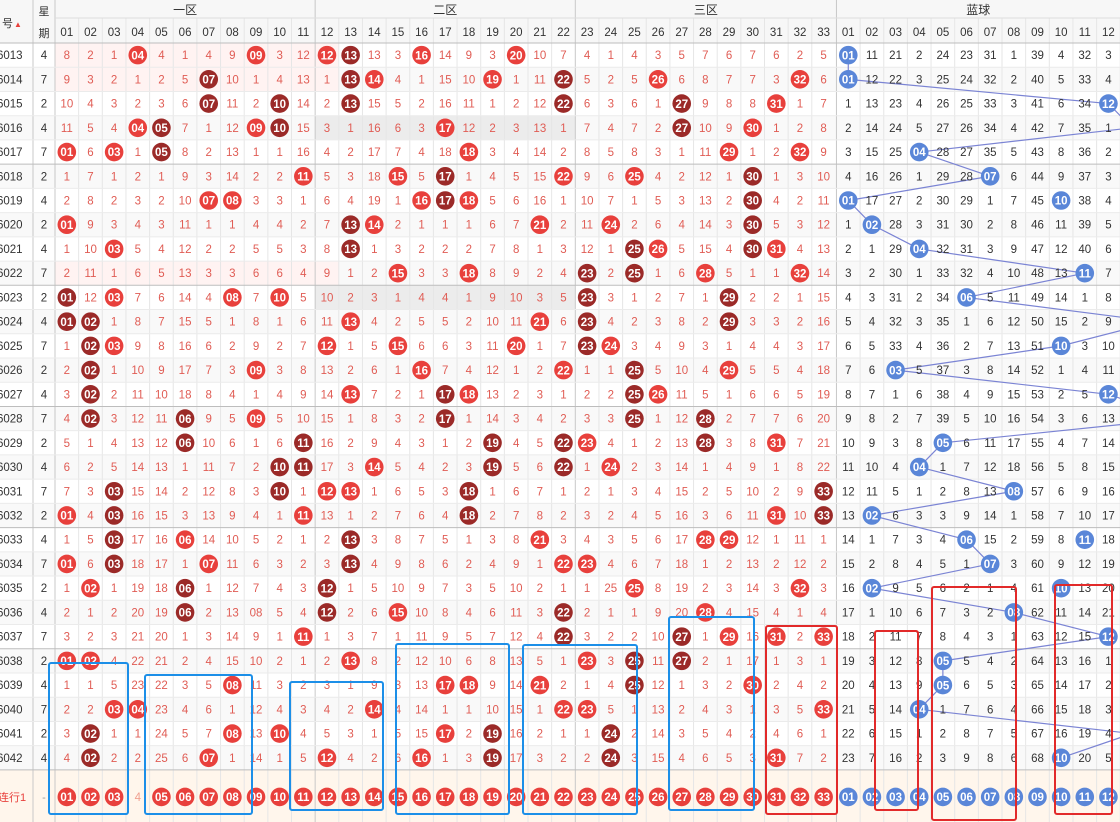  What do you see at coordinates (232, 202) in the screenshot?
I see `ball-number: 08` at bounding box center [232, 202].